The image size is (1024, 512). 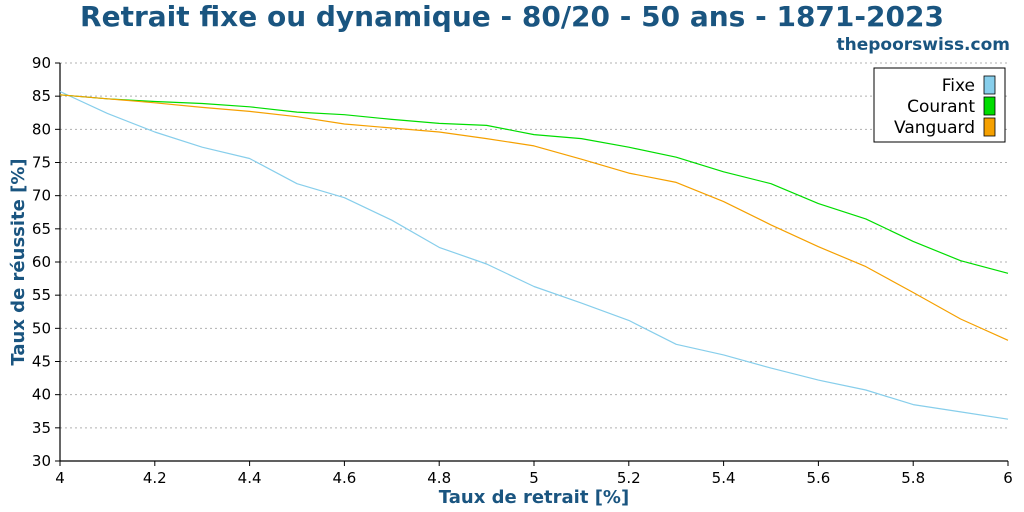 I want to click on y-tick-label: 65, so click(x=41, y=229).